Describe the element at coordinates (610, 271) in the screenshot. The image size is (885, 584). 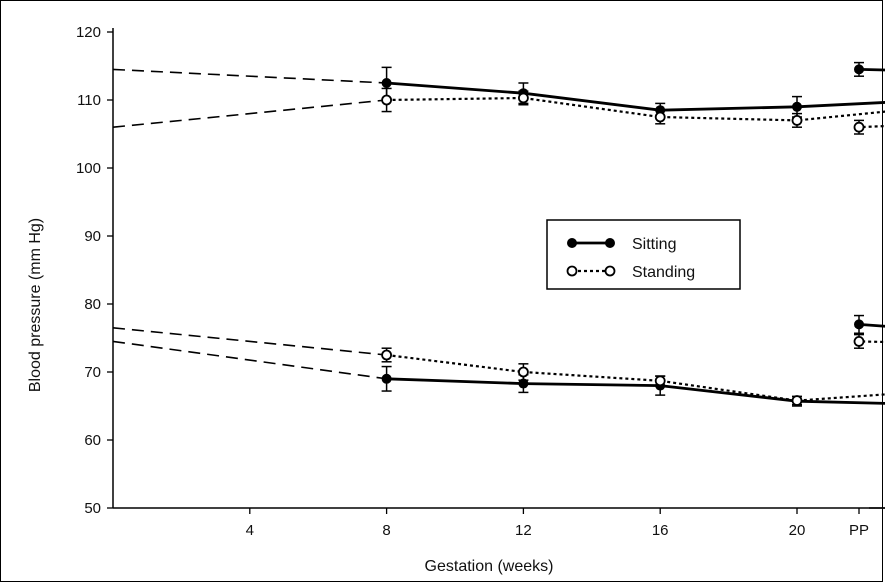
I see `legend-standing-marker-right` at that location.